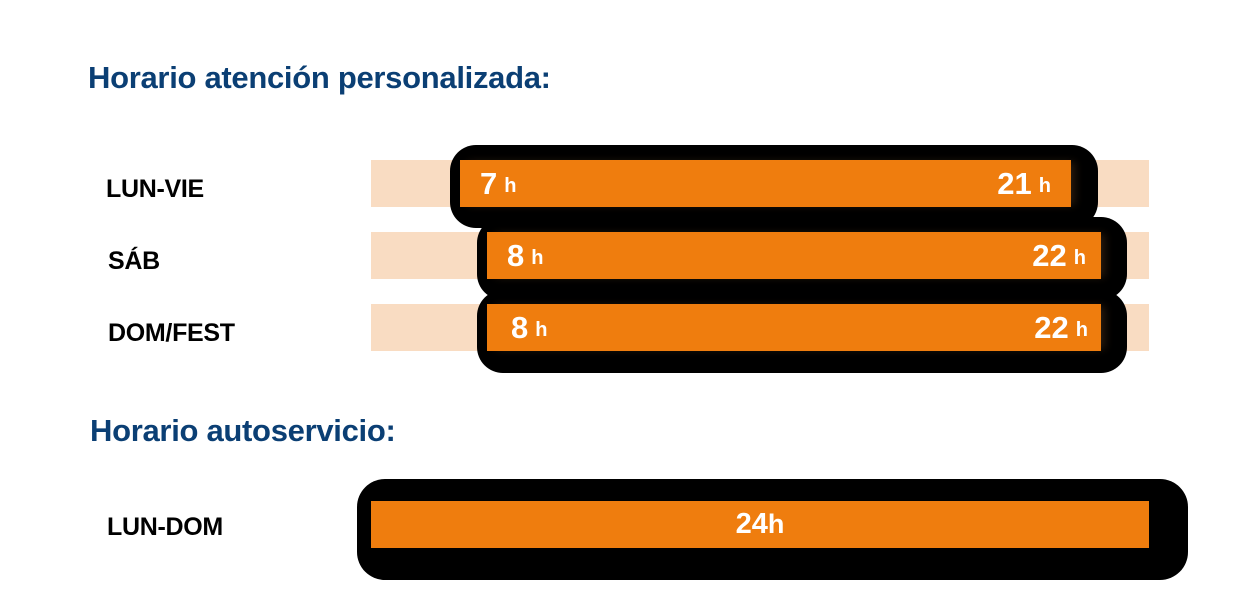 Image resolution: width=1241 pixels, height=599 pixels. What do you see at coordinates (134, 261) in the screenshot?
I see `row-label: SÁB` at bounding box center [134, 261].